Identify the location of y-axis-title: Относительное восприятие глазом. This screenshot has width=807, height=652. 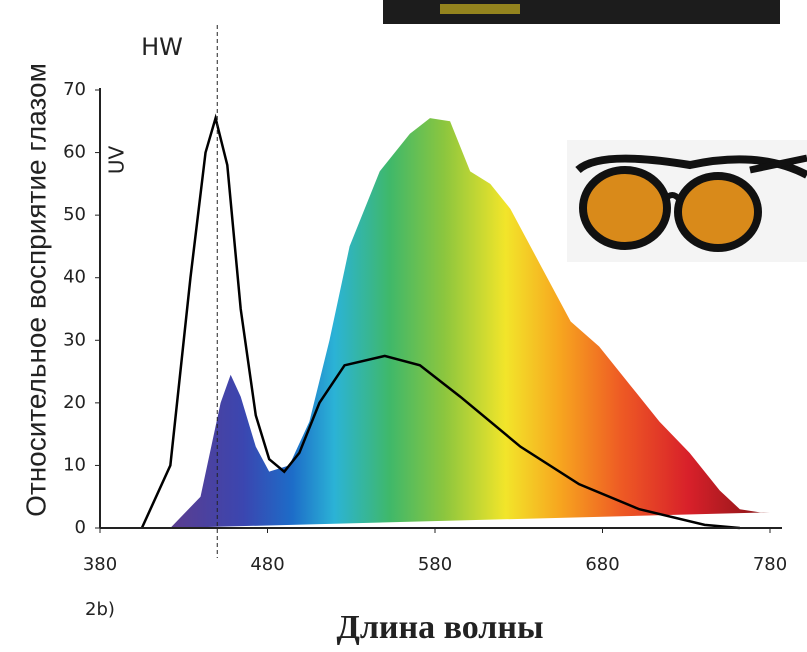
(35, 290).